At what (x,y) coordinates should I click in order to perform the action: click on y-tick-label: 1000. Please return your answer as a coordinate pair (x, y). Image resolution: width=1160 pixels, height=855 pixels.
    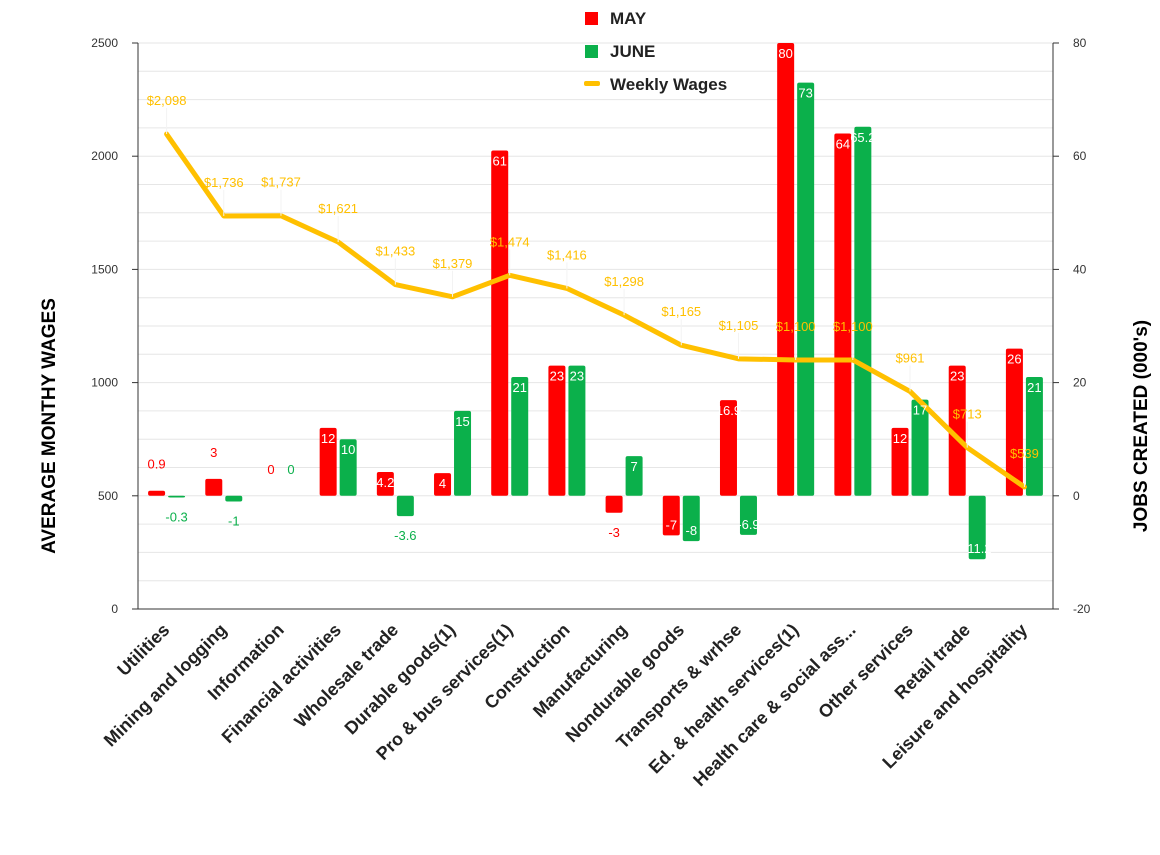
    Looking at the image, I should click on (104, 383).